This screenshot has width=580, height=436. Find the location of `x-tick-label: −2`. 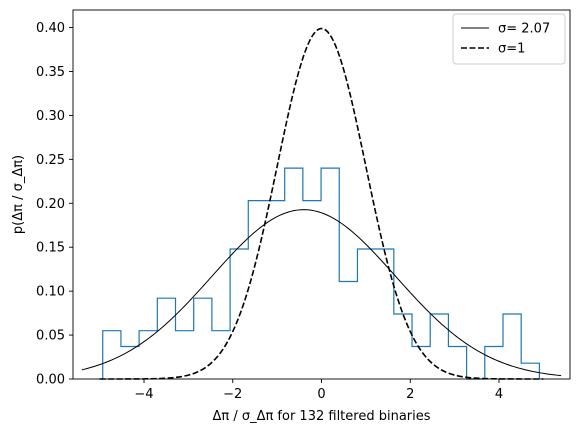

x-tick-label: −2 is located at coordinates (232, 394).